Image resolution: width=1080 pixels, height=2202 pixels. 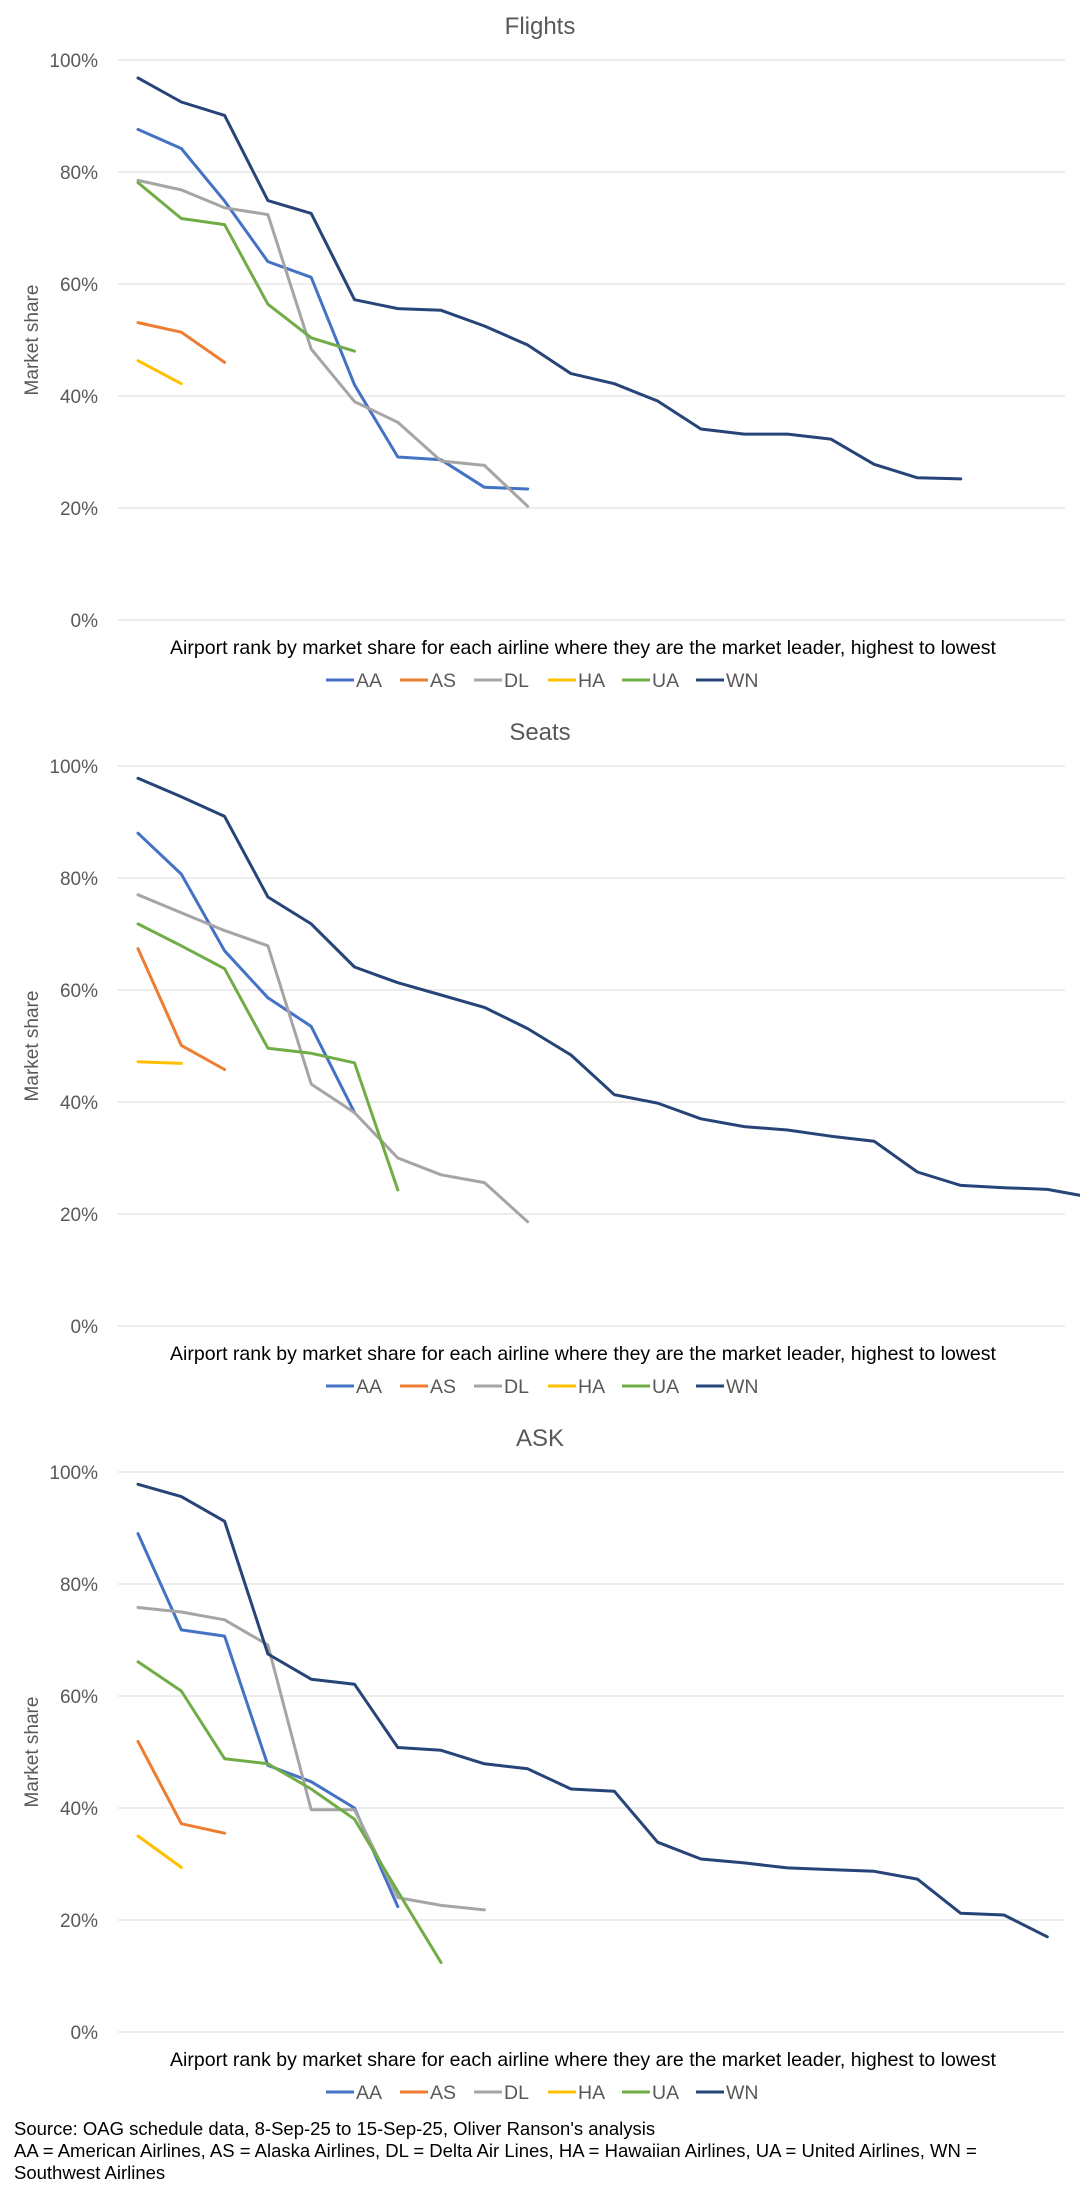 What do you see at coordinates (333, 343) in the screenshot?
I see `series-line-dl` at bounding box center [333, 343].